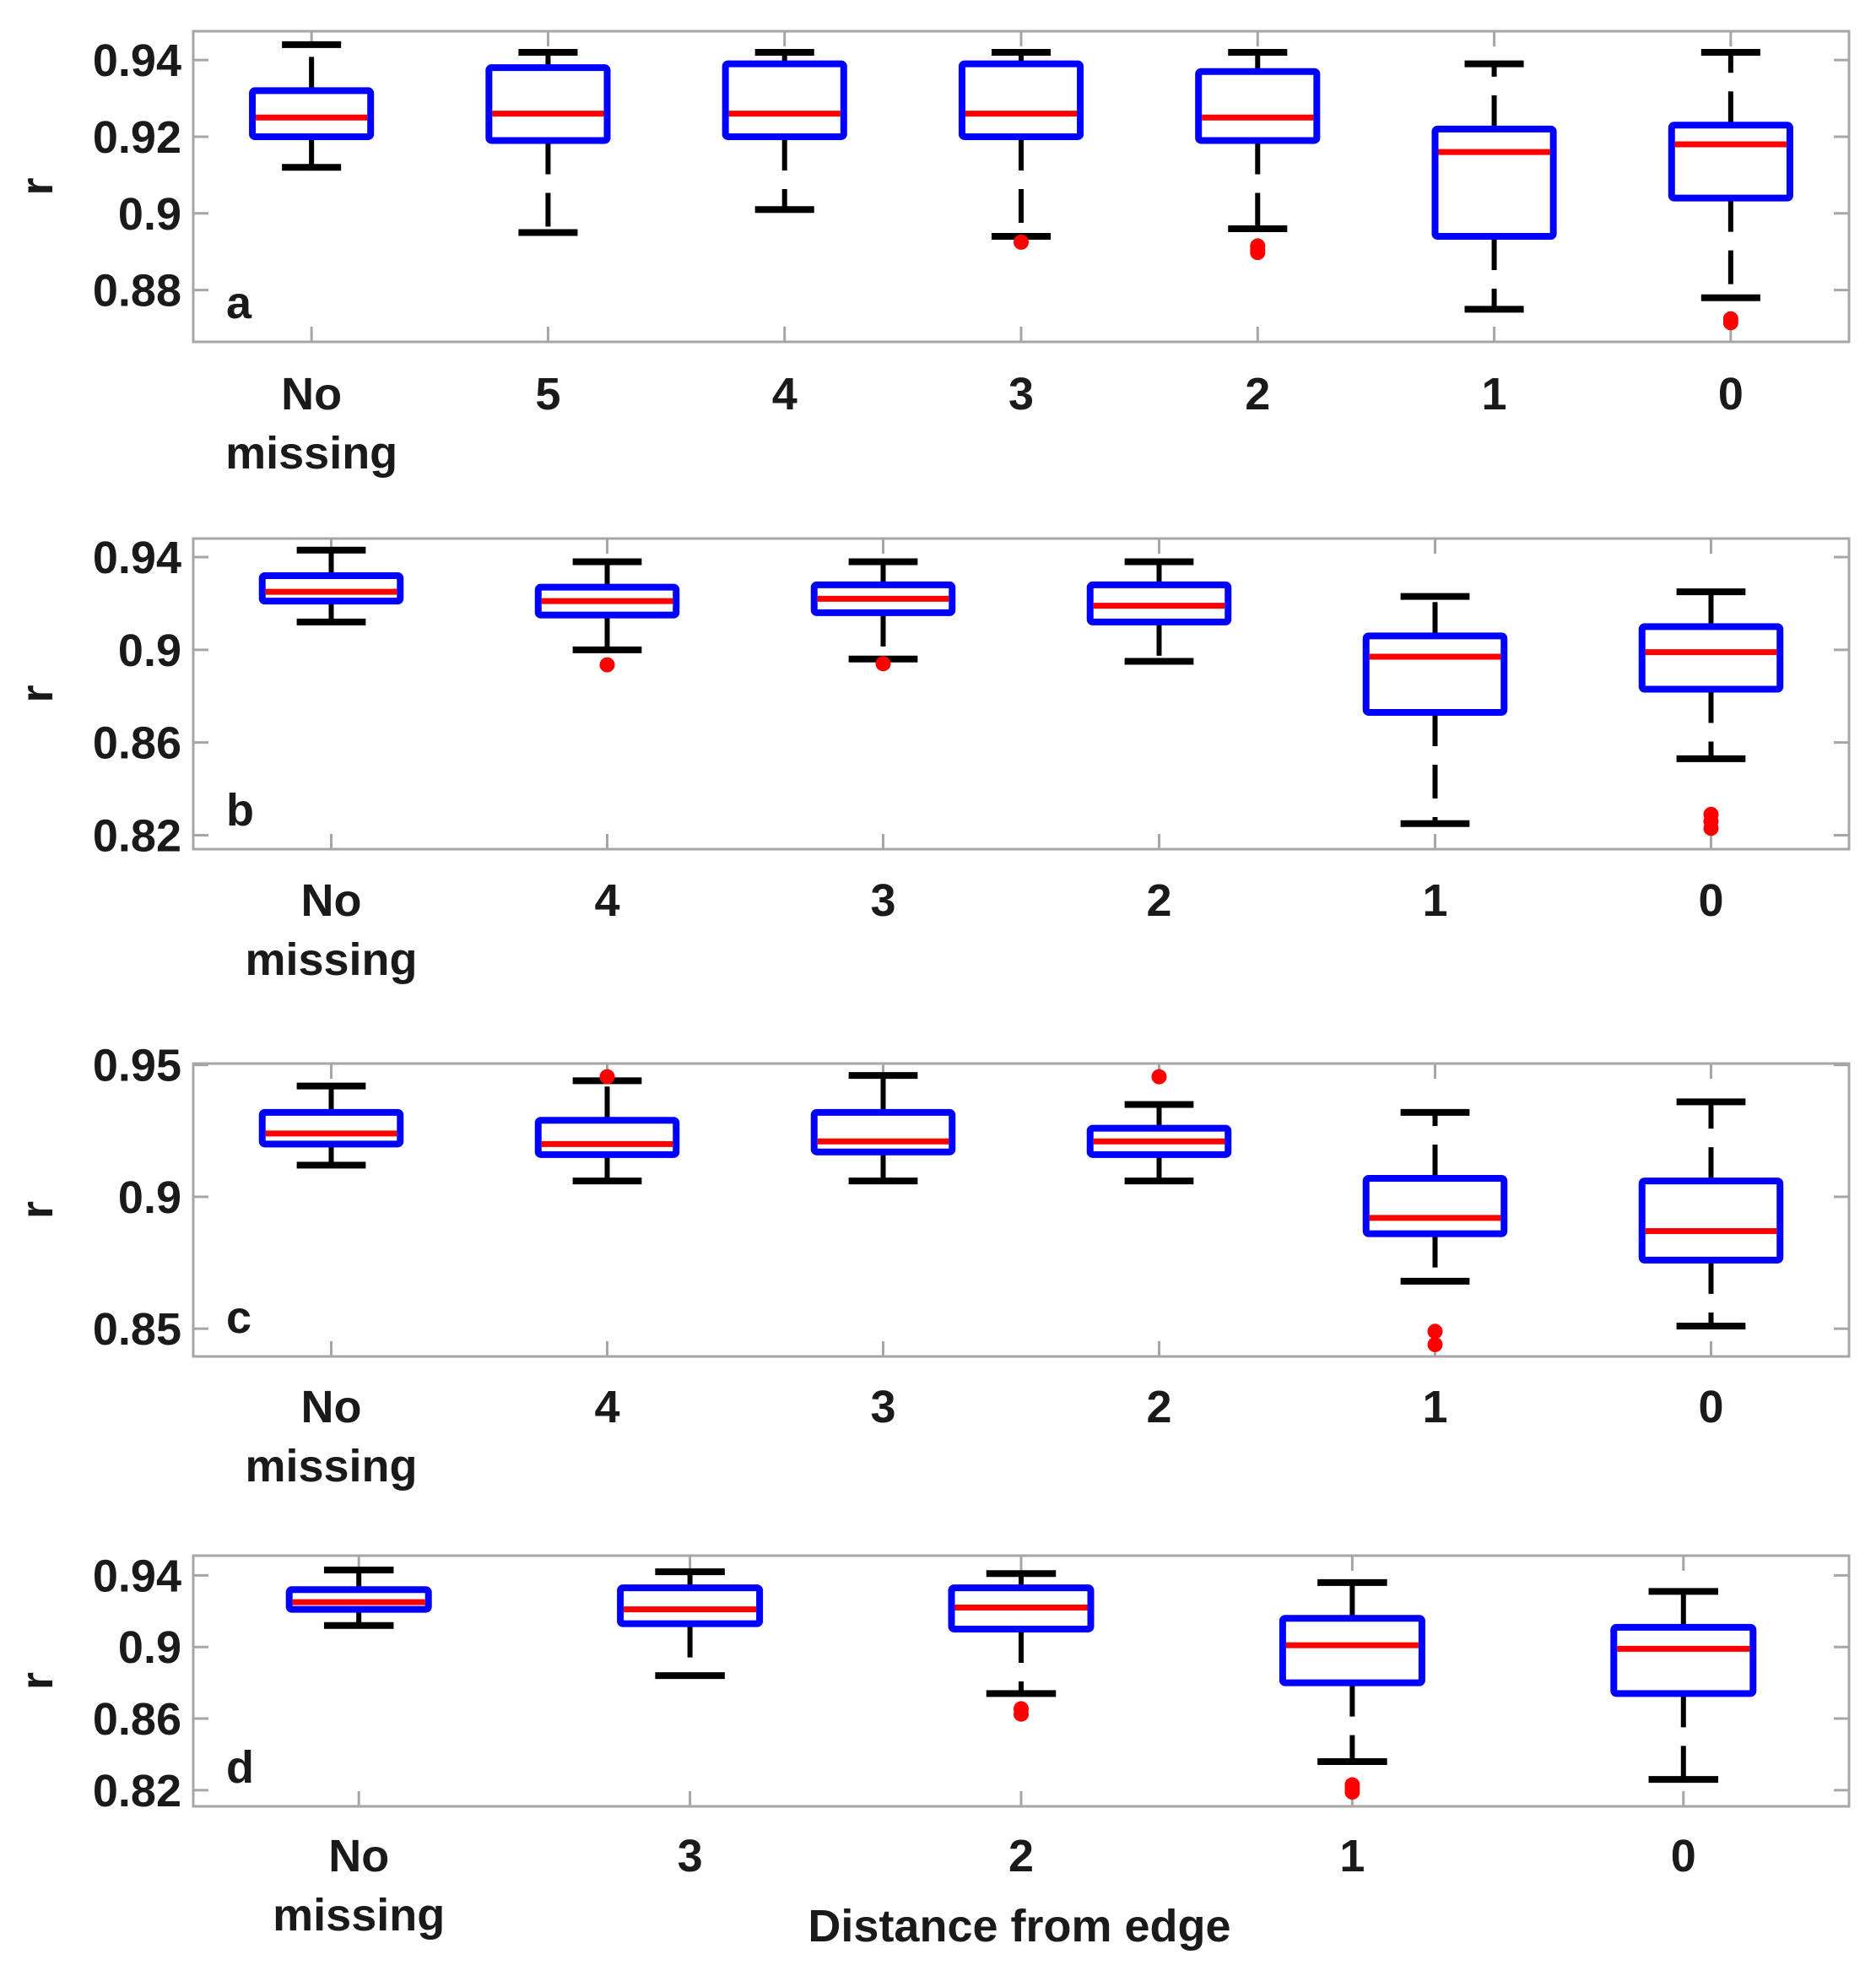  What do you see at coordinates (690, 1719) in the screenshot?
I see `box-1: 3` at bounding box center [690, 1719].